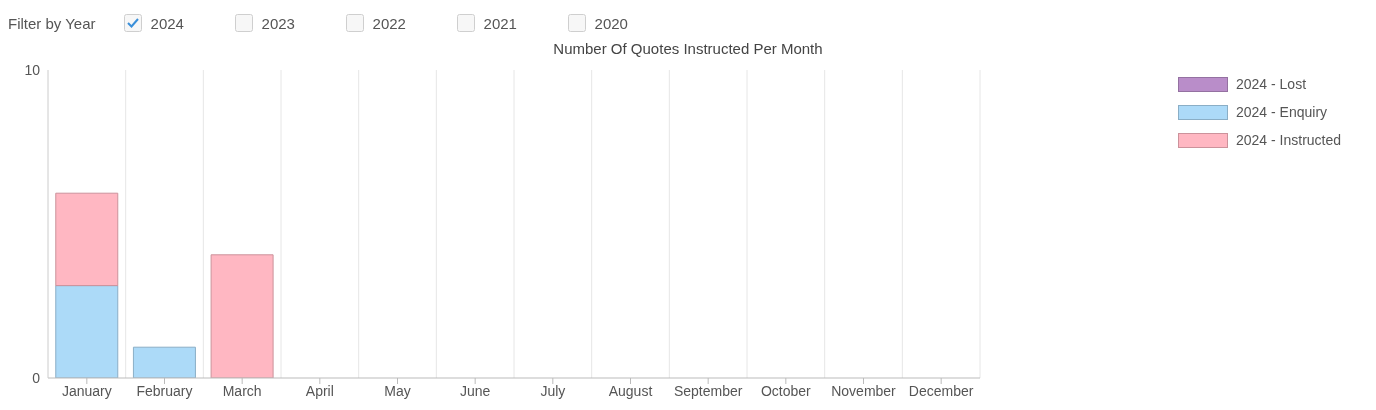 The height and width of the screenshot is (410, 1376). Describe the element at coordinates (1271, 84) in the screenshot. I see `legend-label: 2024 - Lost` at that location.